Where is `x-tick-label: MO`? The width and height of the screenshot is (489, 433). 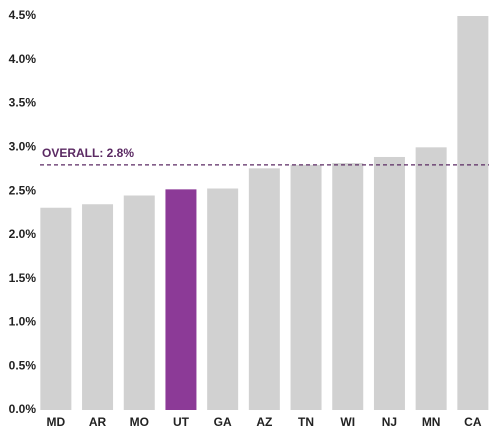 x-tick-label: MO is located at coordinates (139, 422).